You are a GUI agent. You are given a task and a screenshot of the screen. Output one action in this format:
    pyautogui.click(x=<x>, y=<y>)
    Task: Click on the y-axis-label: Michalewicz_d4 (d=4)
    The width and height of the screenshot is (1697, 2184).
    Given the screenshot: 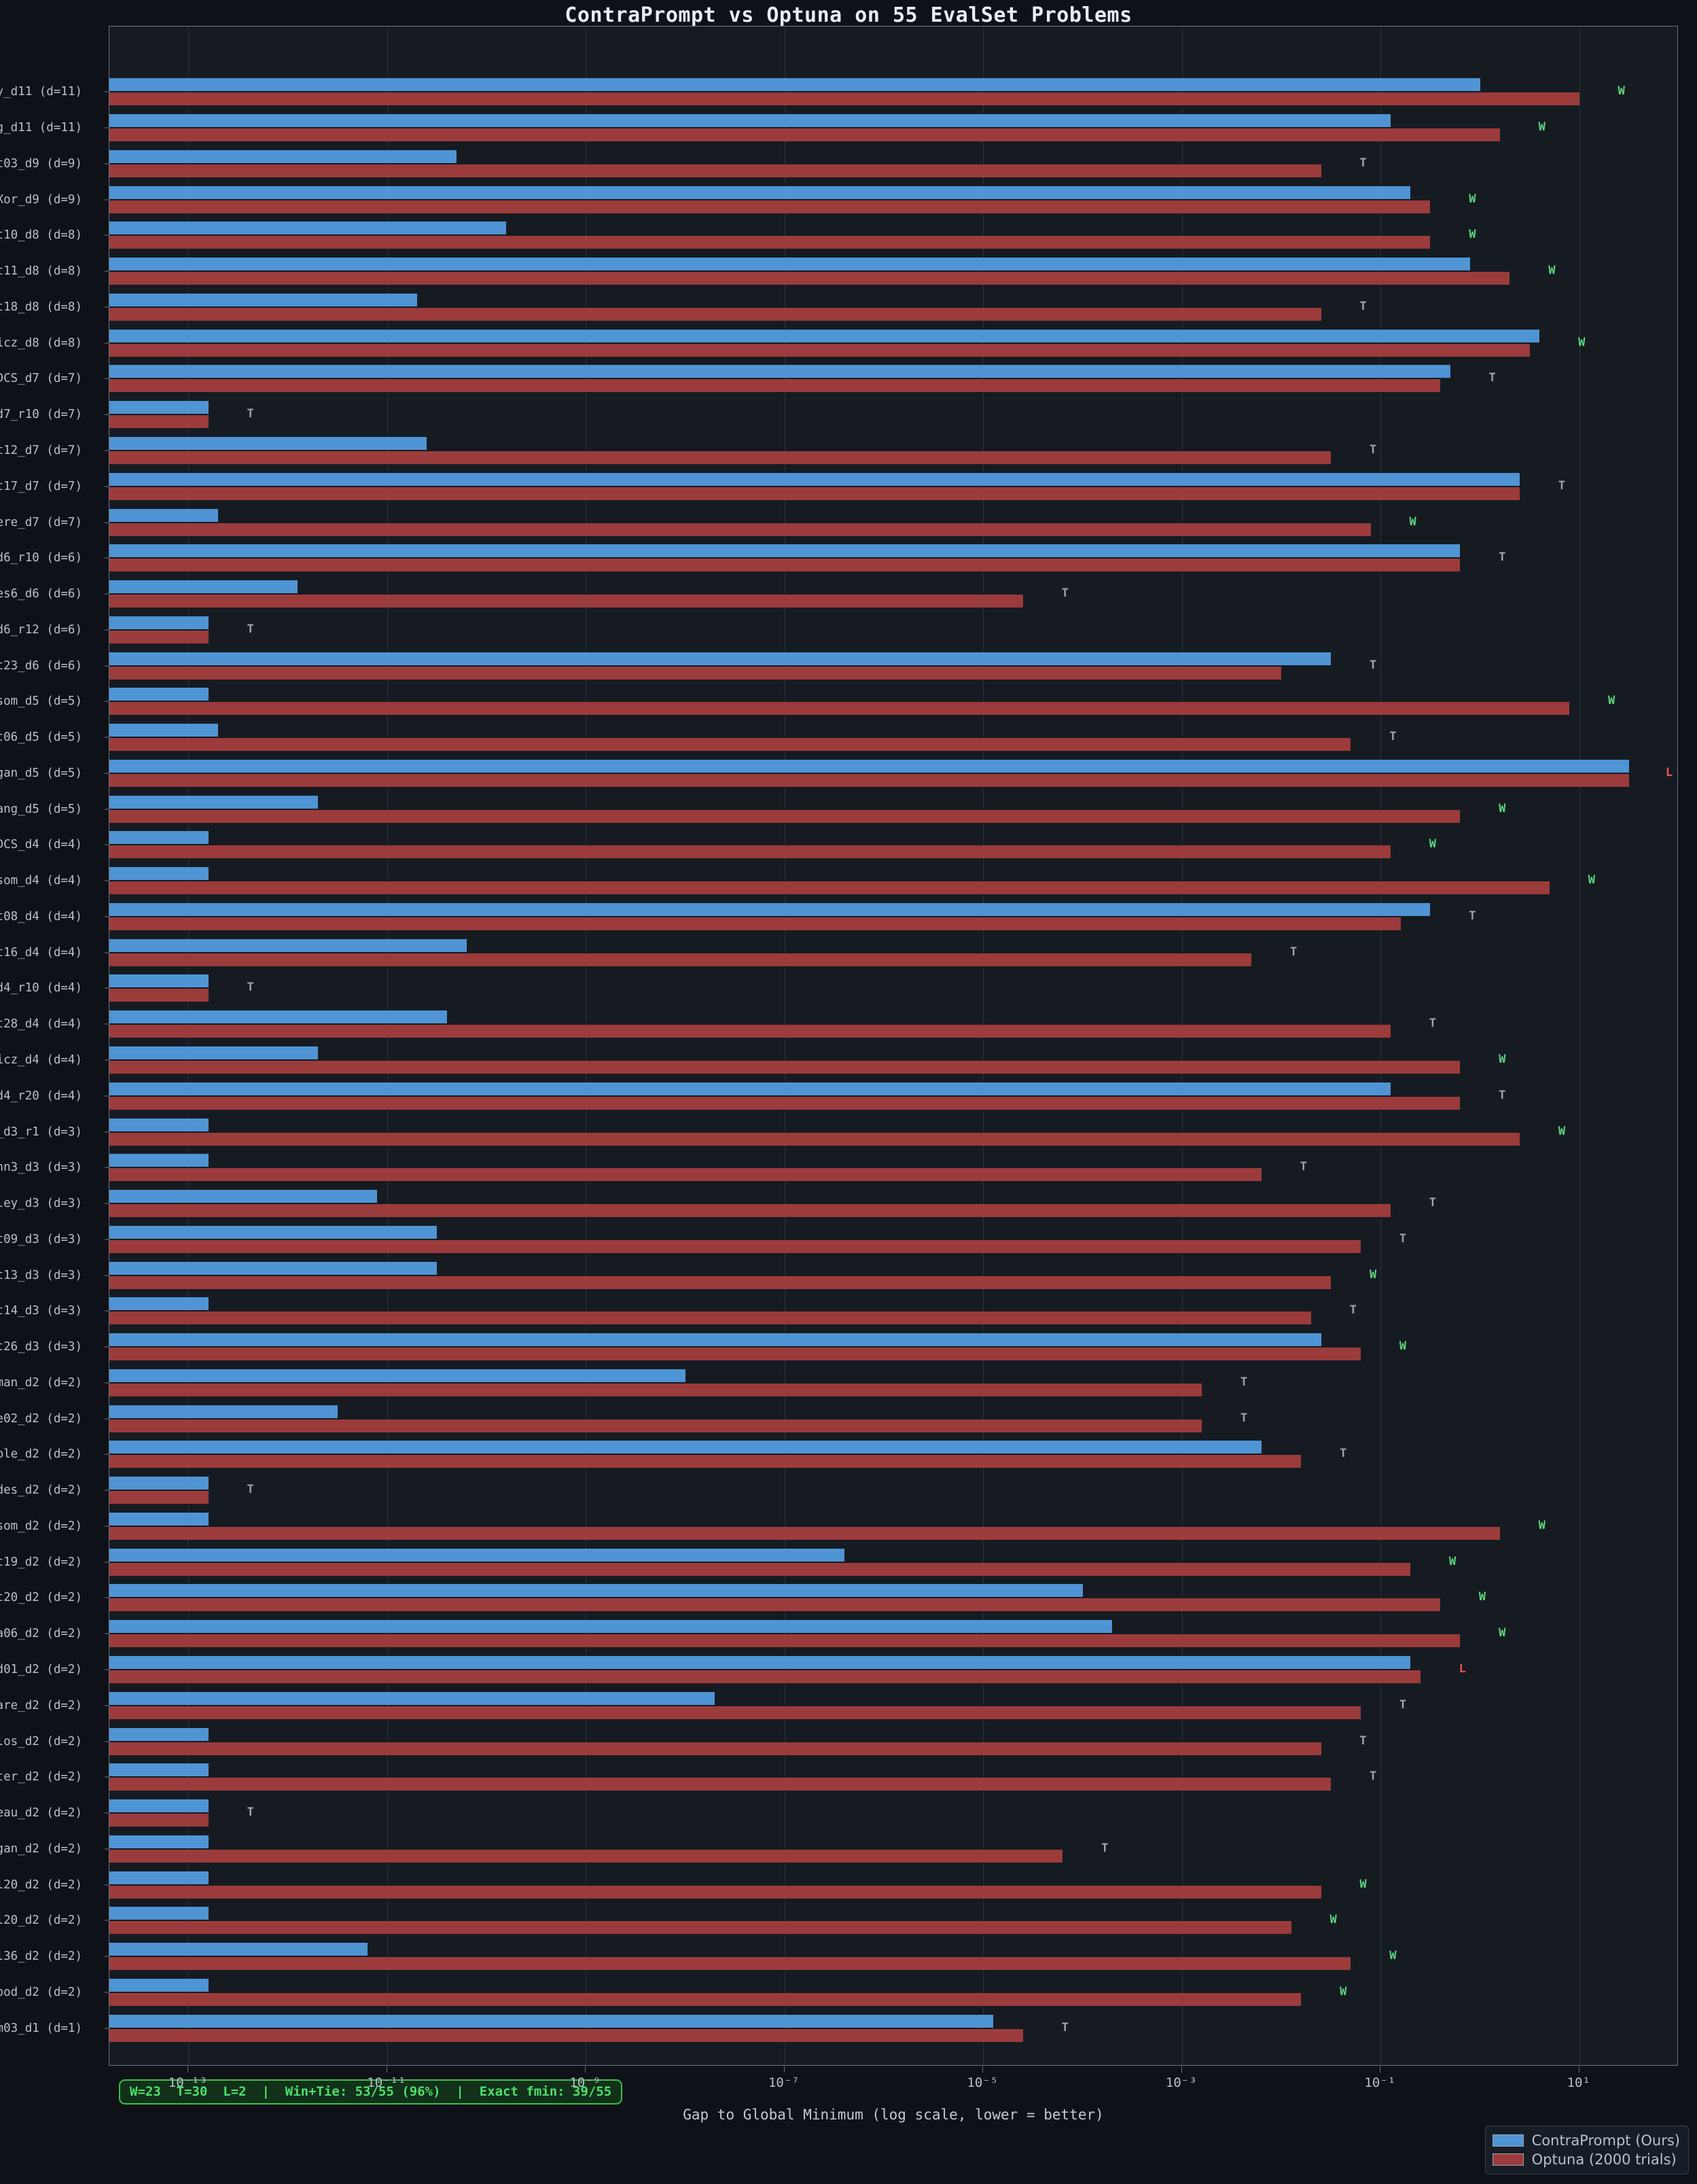 What is the action you would take?
    pyautogui.click(x=41, y=1060)
    